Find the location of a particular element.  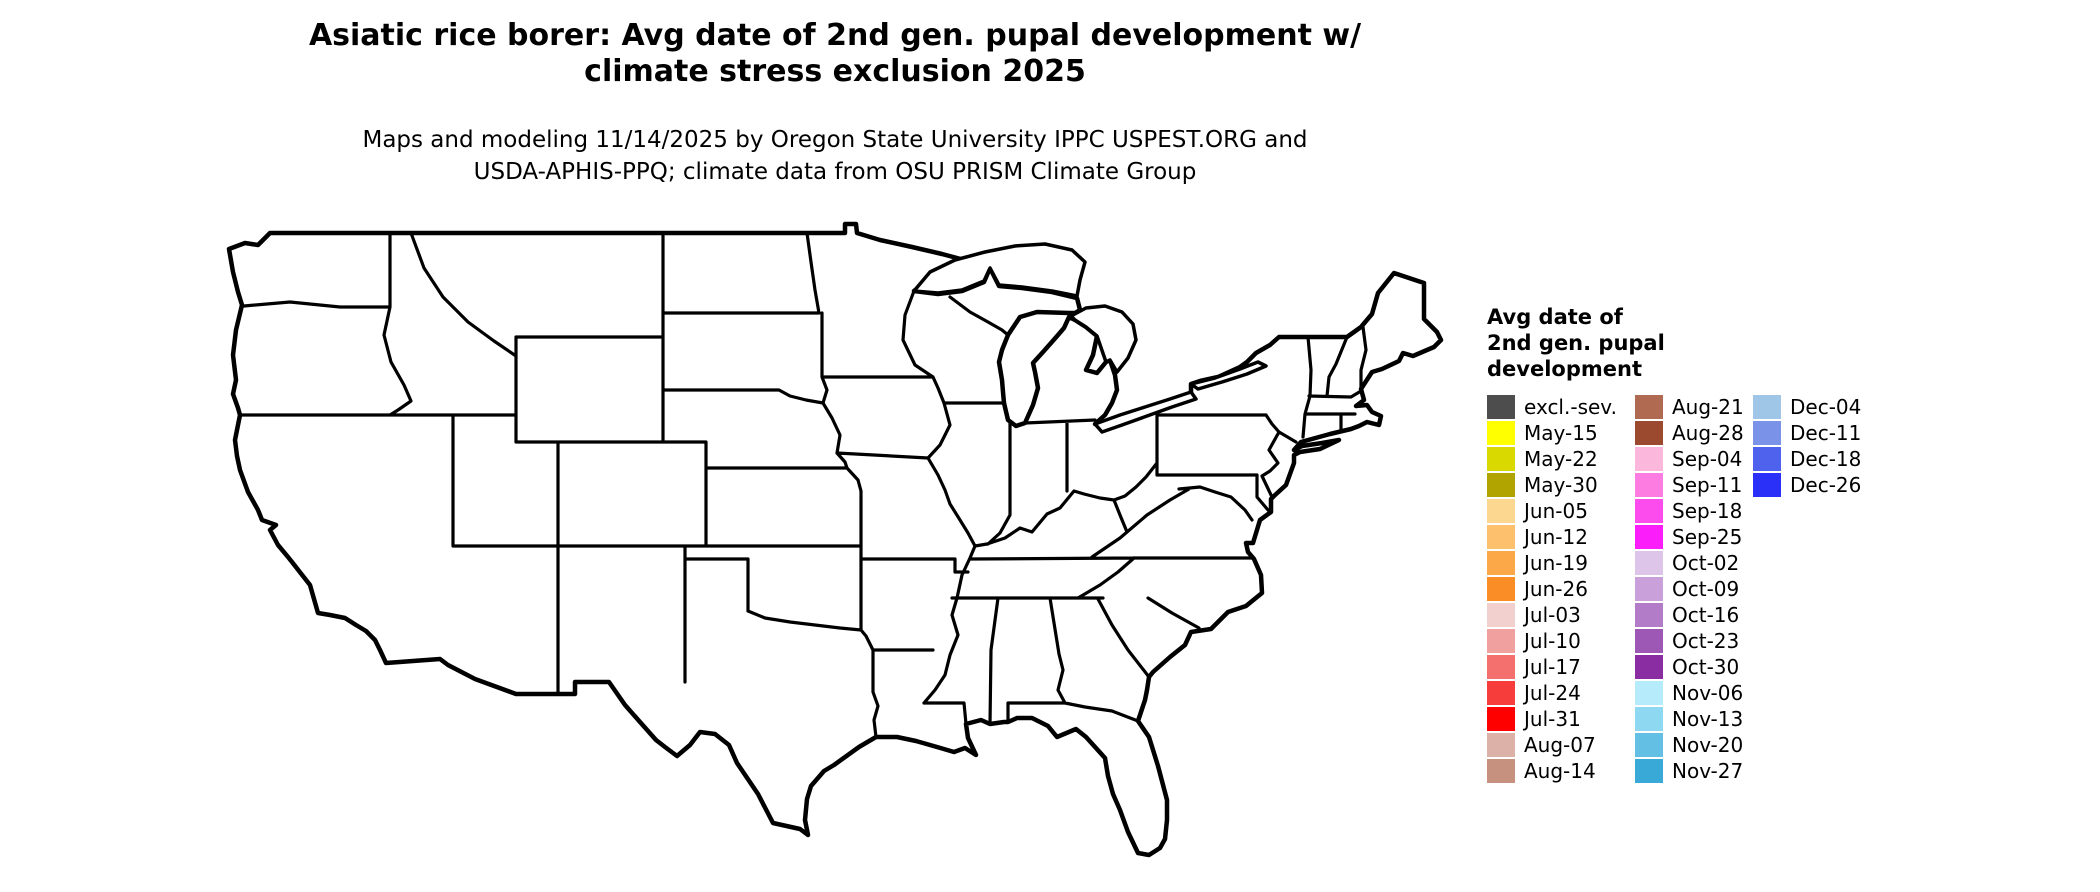

legend-label-may15: May-15 is located at coordinates (1561, 433).